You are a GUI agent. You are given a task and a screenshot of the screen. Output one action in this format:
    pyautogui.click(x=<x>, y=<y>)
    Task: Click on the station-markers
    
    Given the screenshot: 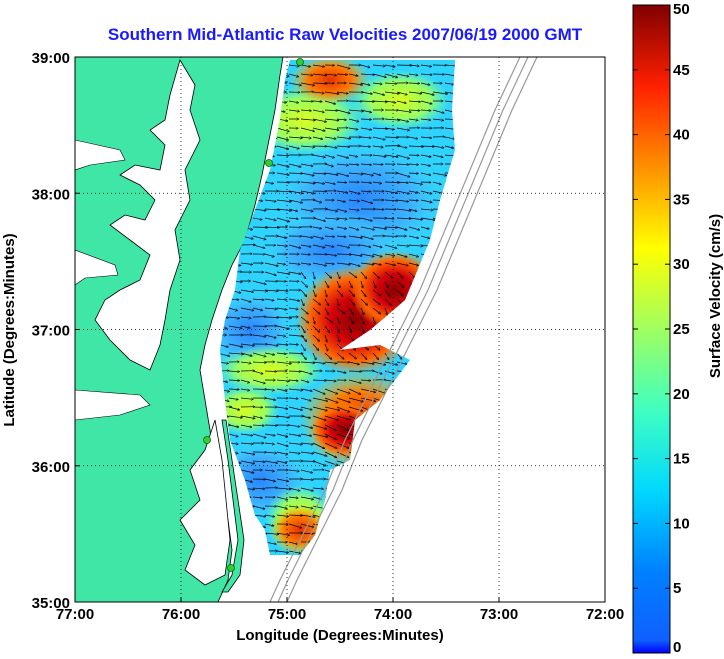 What is the action you would take?
    pyautogui.click(x=253, y=315)
    